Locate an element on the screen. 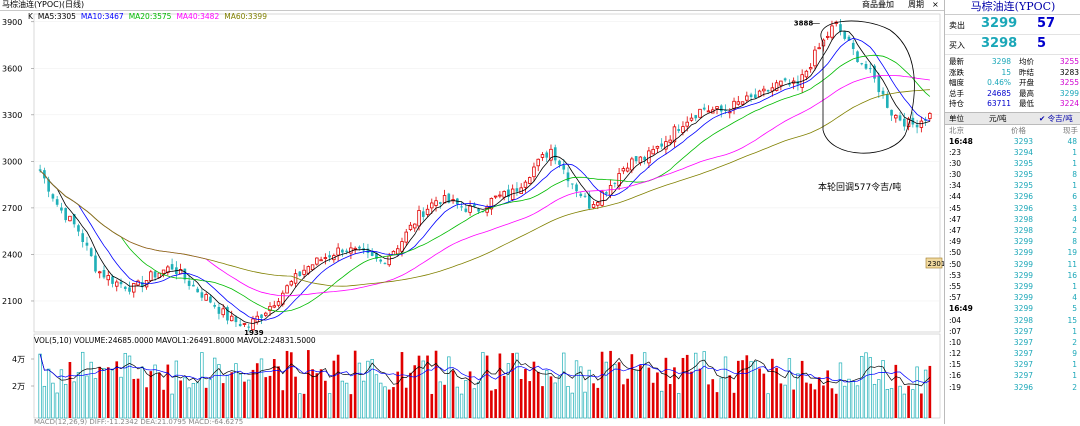  buy-row: 买入 3298 5 is located at coordinates (1012, 45).